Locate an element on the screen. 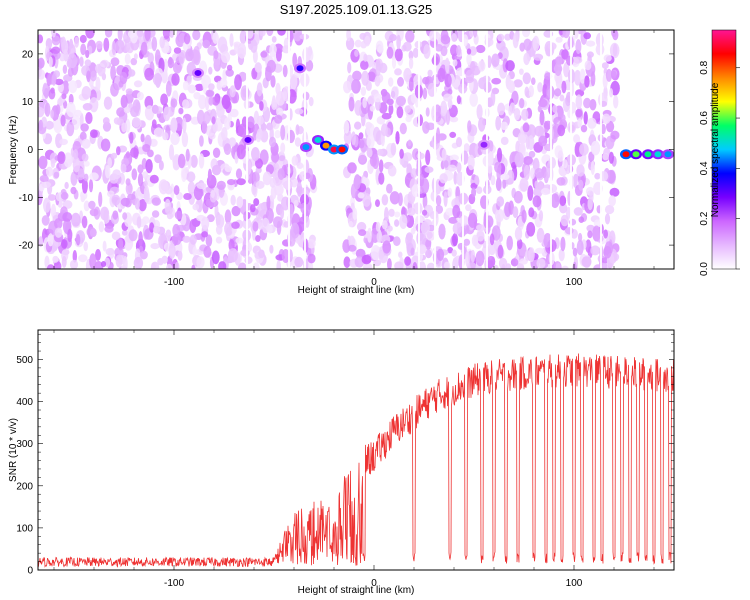 This screenshot has height=600, width=750. x-tick-label: -100 is located at coordinates (174, 282).